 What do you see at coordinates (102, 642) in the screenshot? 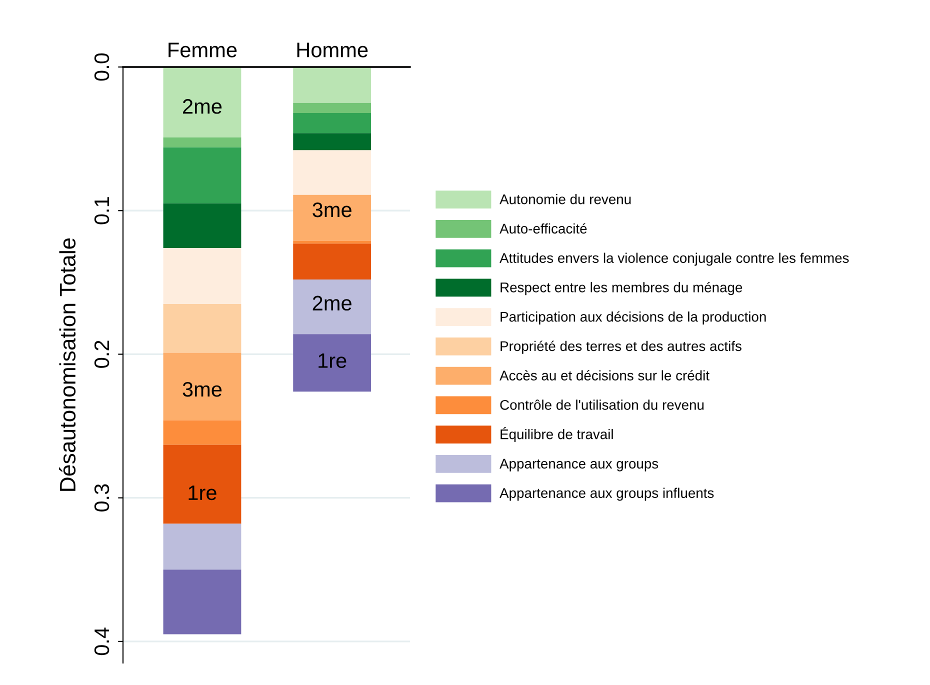
I see `y-tick-label: 0.4` at bounding box center [102, 642].